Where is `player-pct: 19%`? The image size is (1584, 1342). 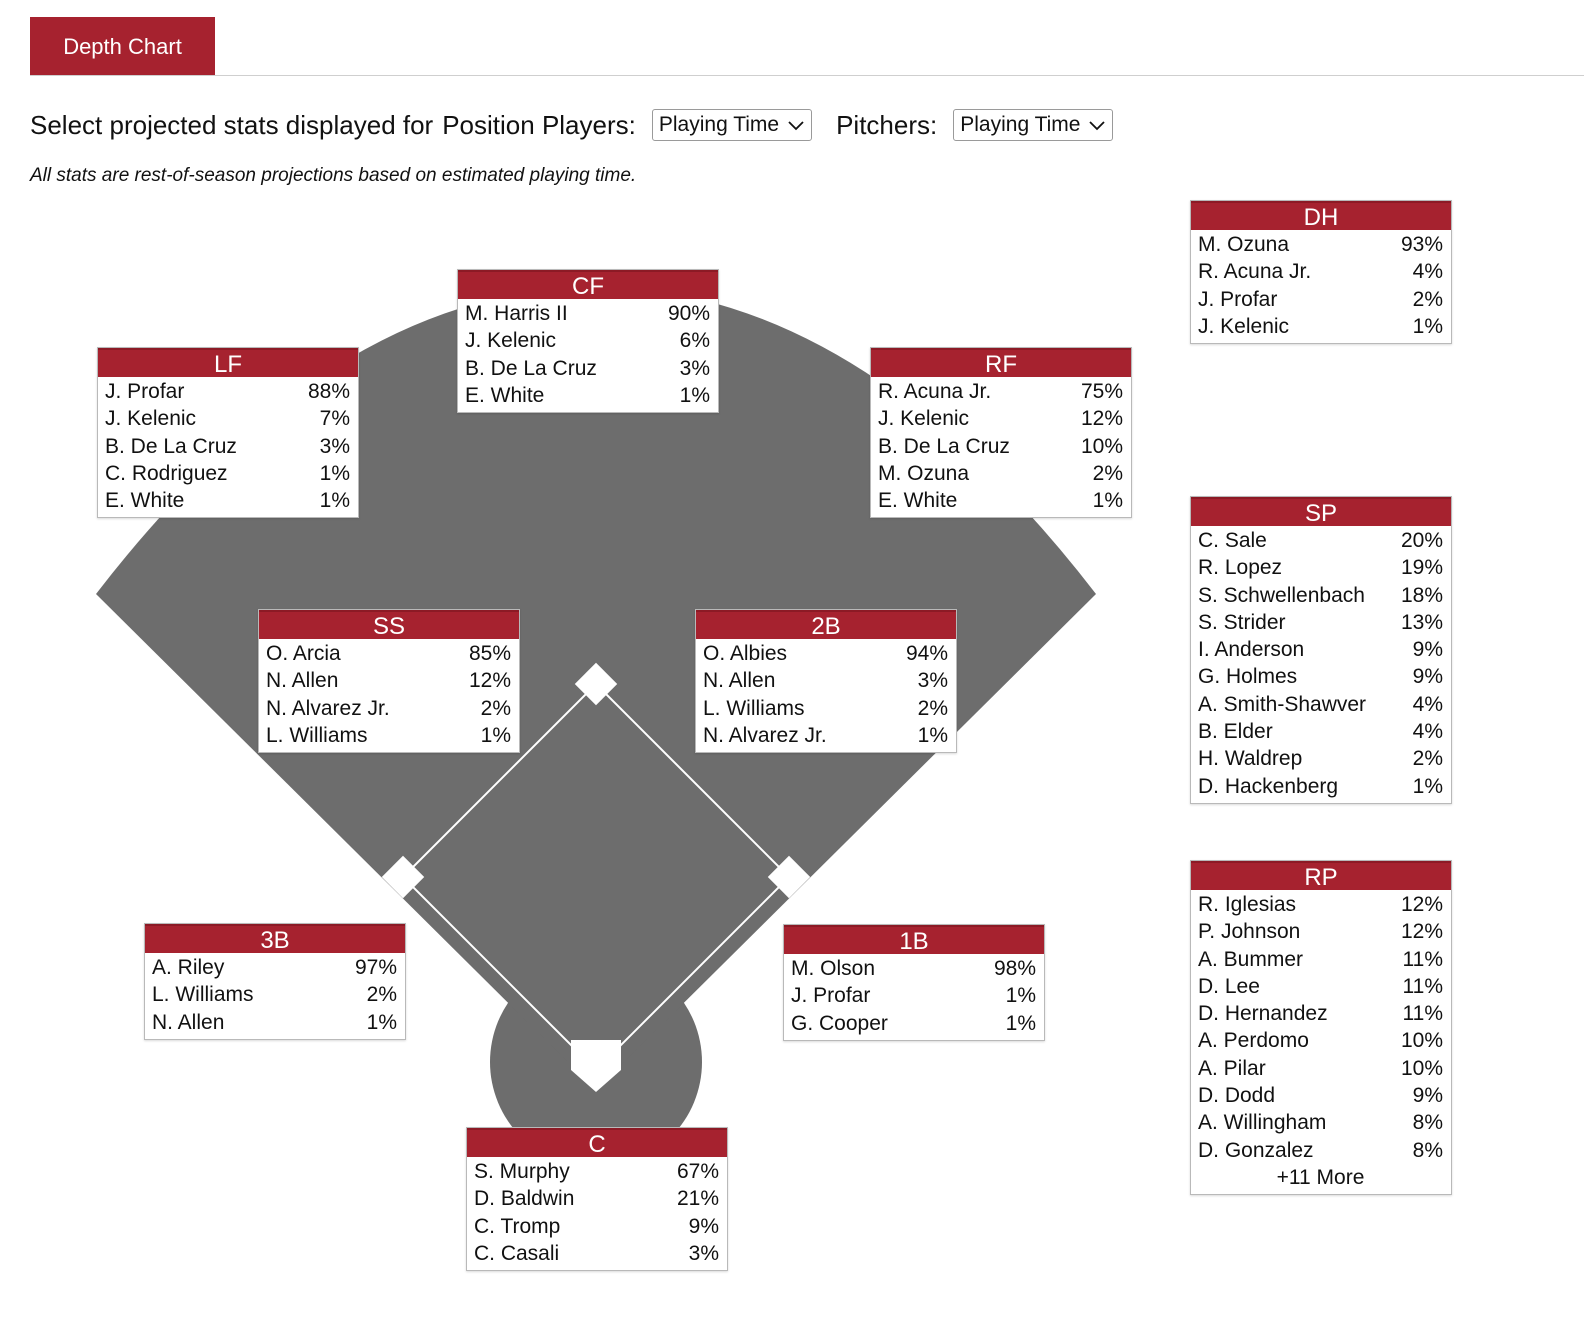 player-pct: 19% is located at coordinates (1421, 568).